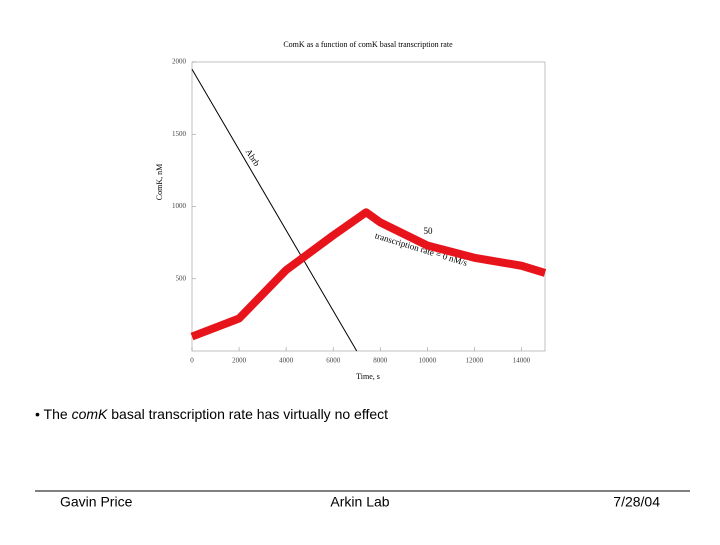 Image resolution: width=720 pixels, height=545 pixels. What do you see at coordinates (359, 502) in the screenshot?
I see `footer-center: Arkin Lab` at bounding box center [359, 502].